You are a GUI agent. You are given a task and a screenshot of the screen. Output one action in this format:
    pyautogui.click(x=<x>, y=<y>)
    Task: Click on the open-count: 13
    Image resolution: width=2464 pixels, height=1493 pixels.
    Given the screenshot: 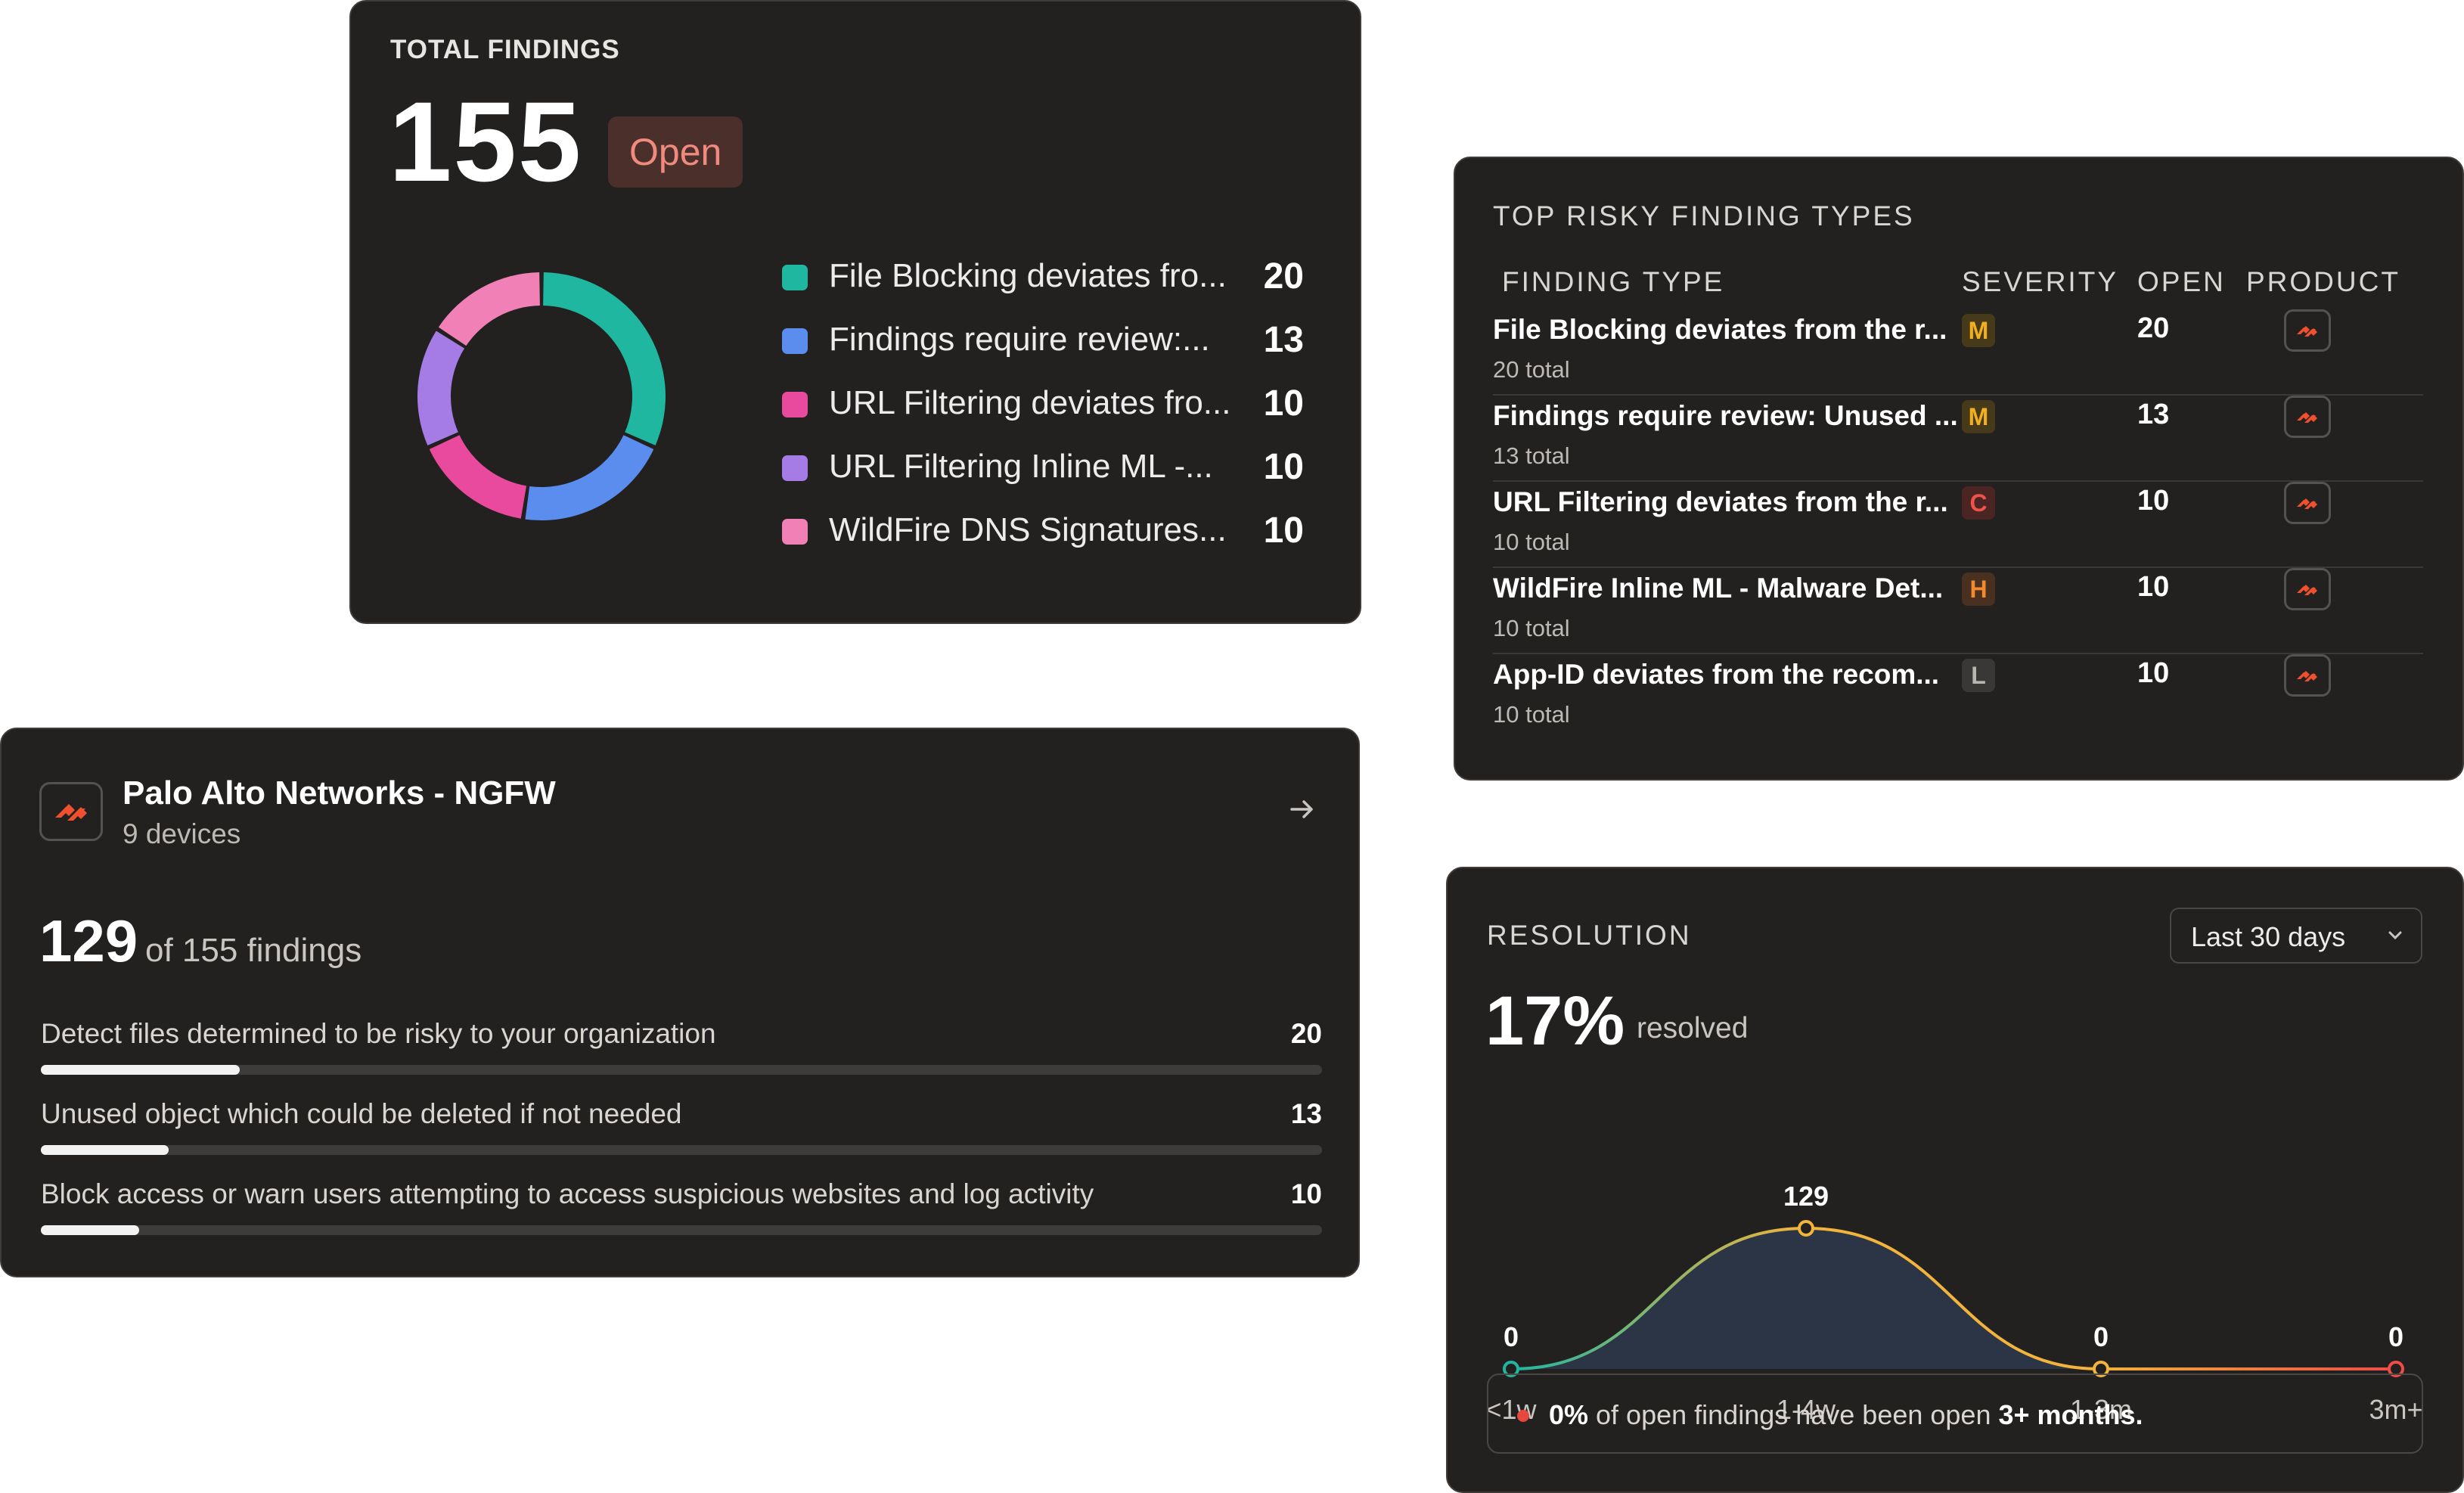 What is the action you would take?
    pyautogui.click(x=2153, y=414)
    